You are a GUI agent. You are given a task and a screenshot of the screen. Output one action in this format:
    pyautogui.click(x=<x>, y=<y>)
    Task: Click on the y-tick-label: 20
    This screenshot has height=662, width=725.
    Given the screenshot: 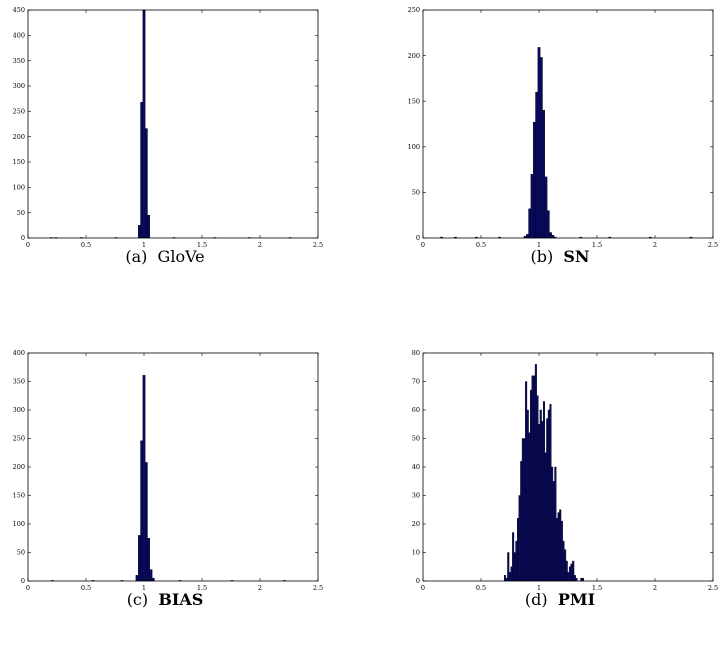 What is the action you would take?
    pyautogui.click(x=416, y=524)
    